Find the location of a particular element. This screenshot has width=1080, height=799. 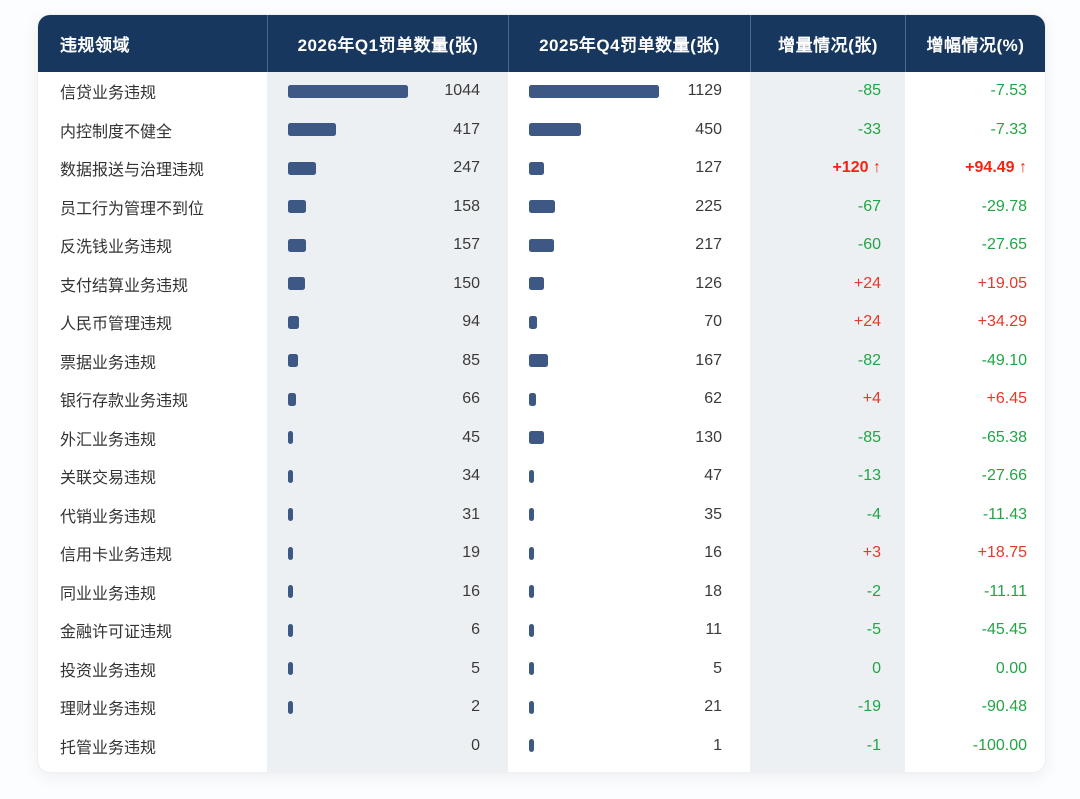

q4-bar-cell: 35 is located at coordinates (629, 515).